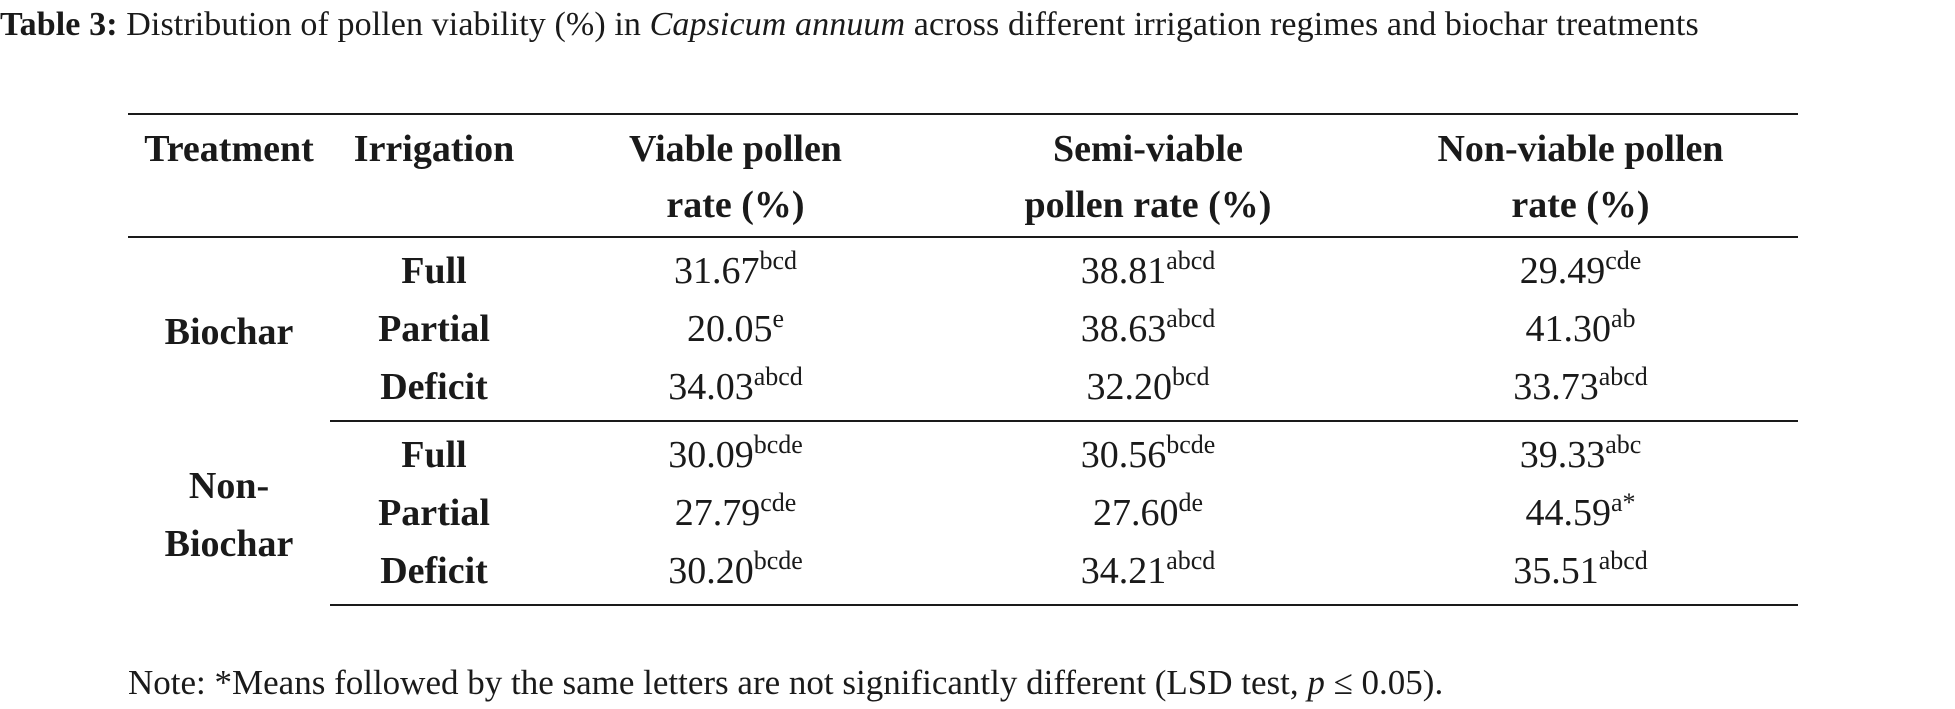 The width and height of the screenshot is (1955, 709). What do you see at coordinates (1148, 453) in the screenshot?
I see `semi-viable-cell: 30.56bcde` at bounding box center [1148, 453].